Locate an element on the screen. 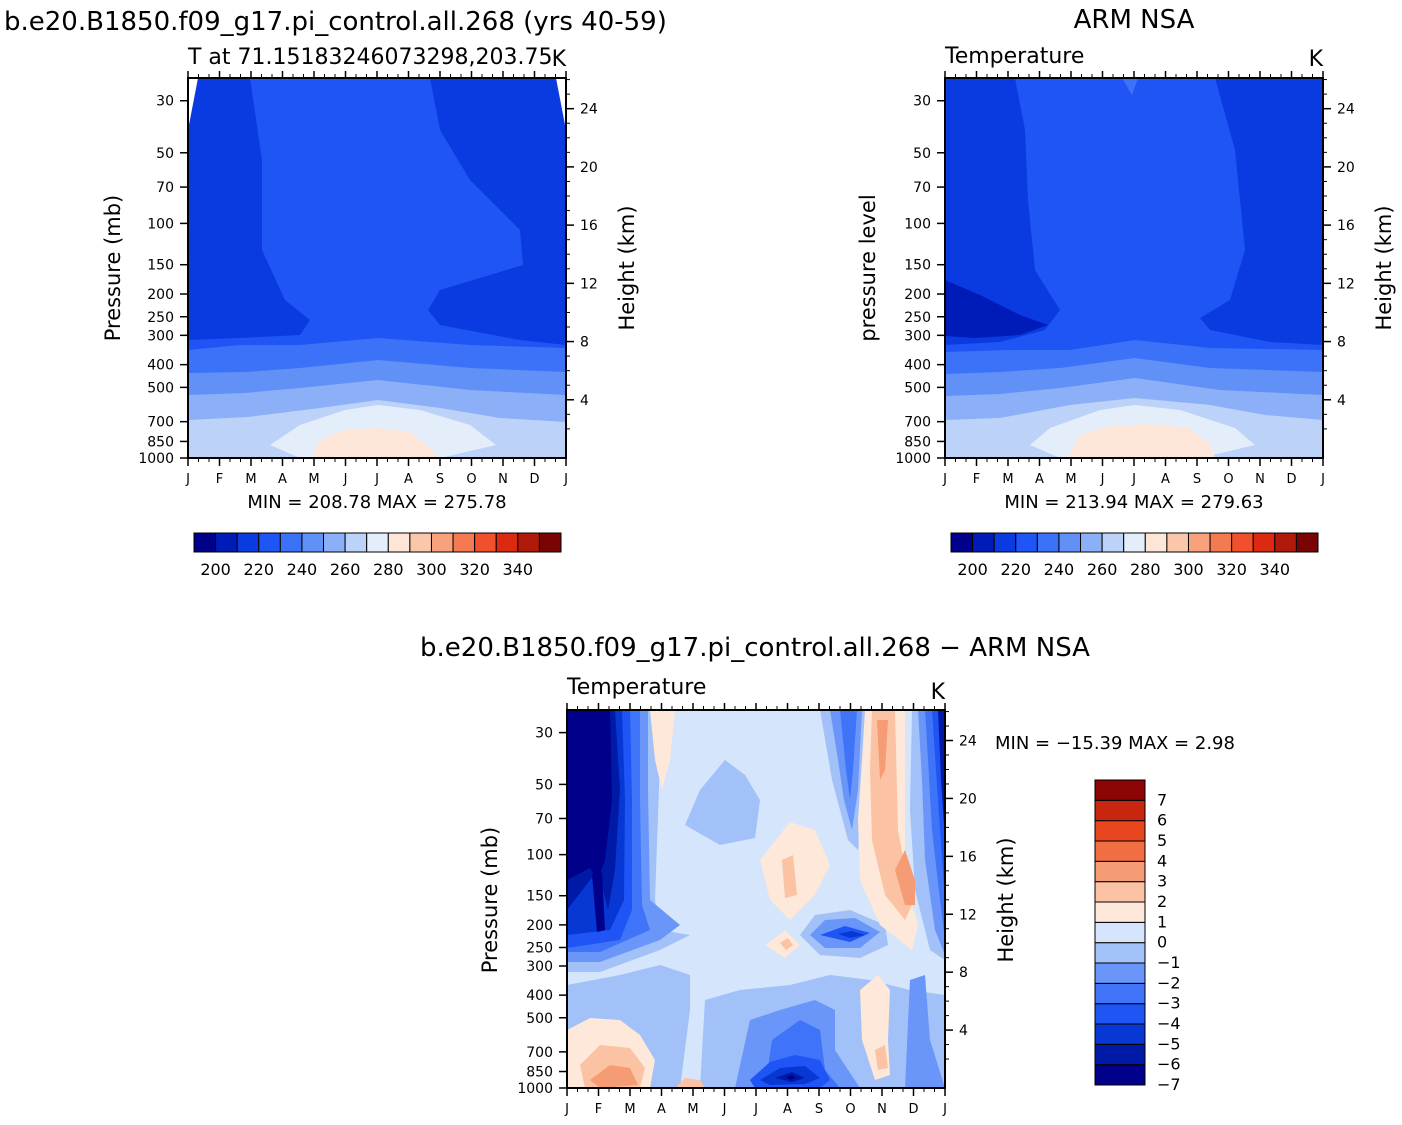 This screenshot has width=1402, height=1125. y-tick-label: 300 is located at coordinates (160, 336).